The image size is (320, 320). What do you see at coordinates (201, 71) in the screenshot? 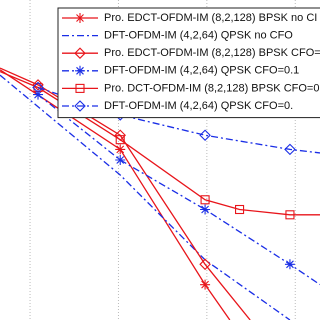
I see `legend-label: DFT-OFDM-IM (4,2,64) QPSK CFO=0.1` at bounding box center [201, 71].